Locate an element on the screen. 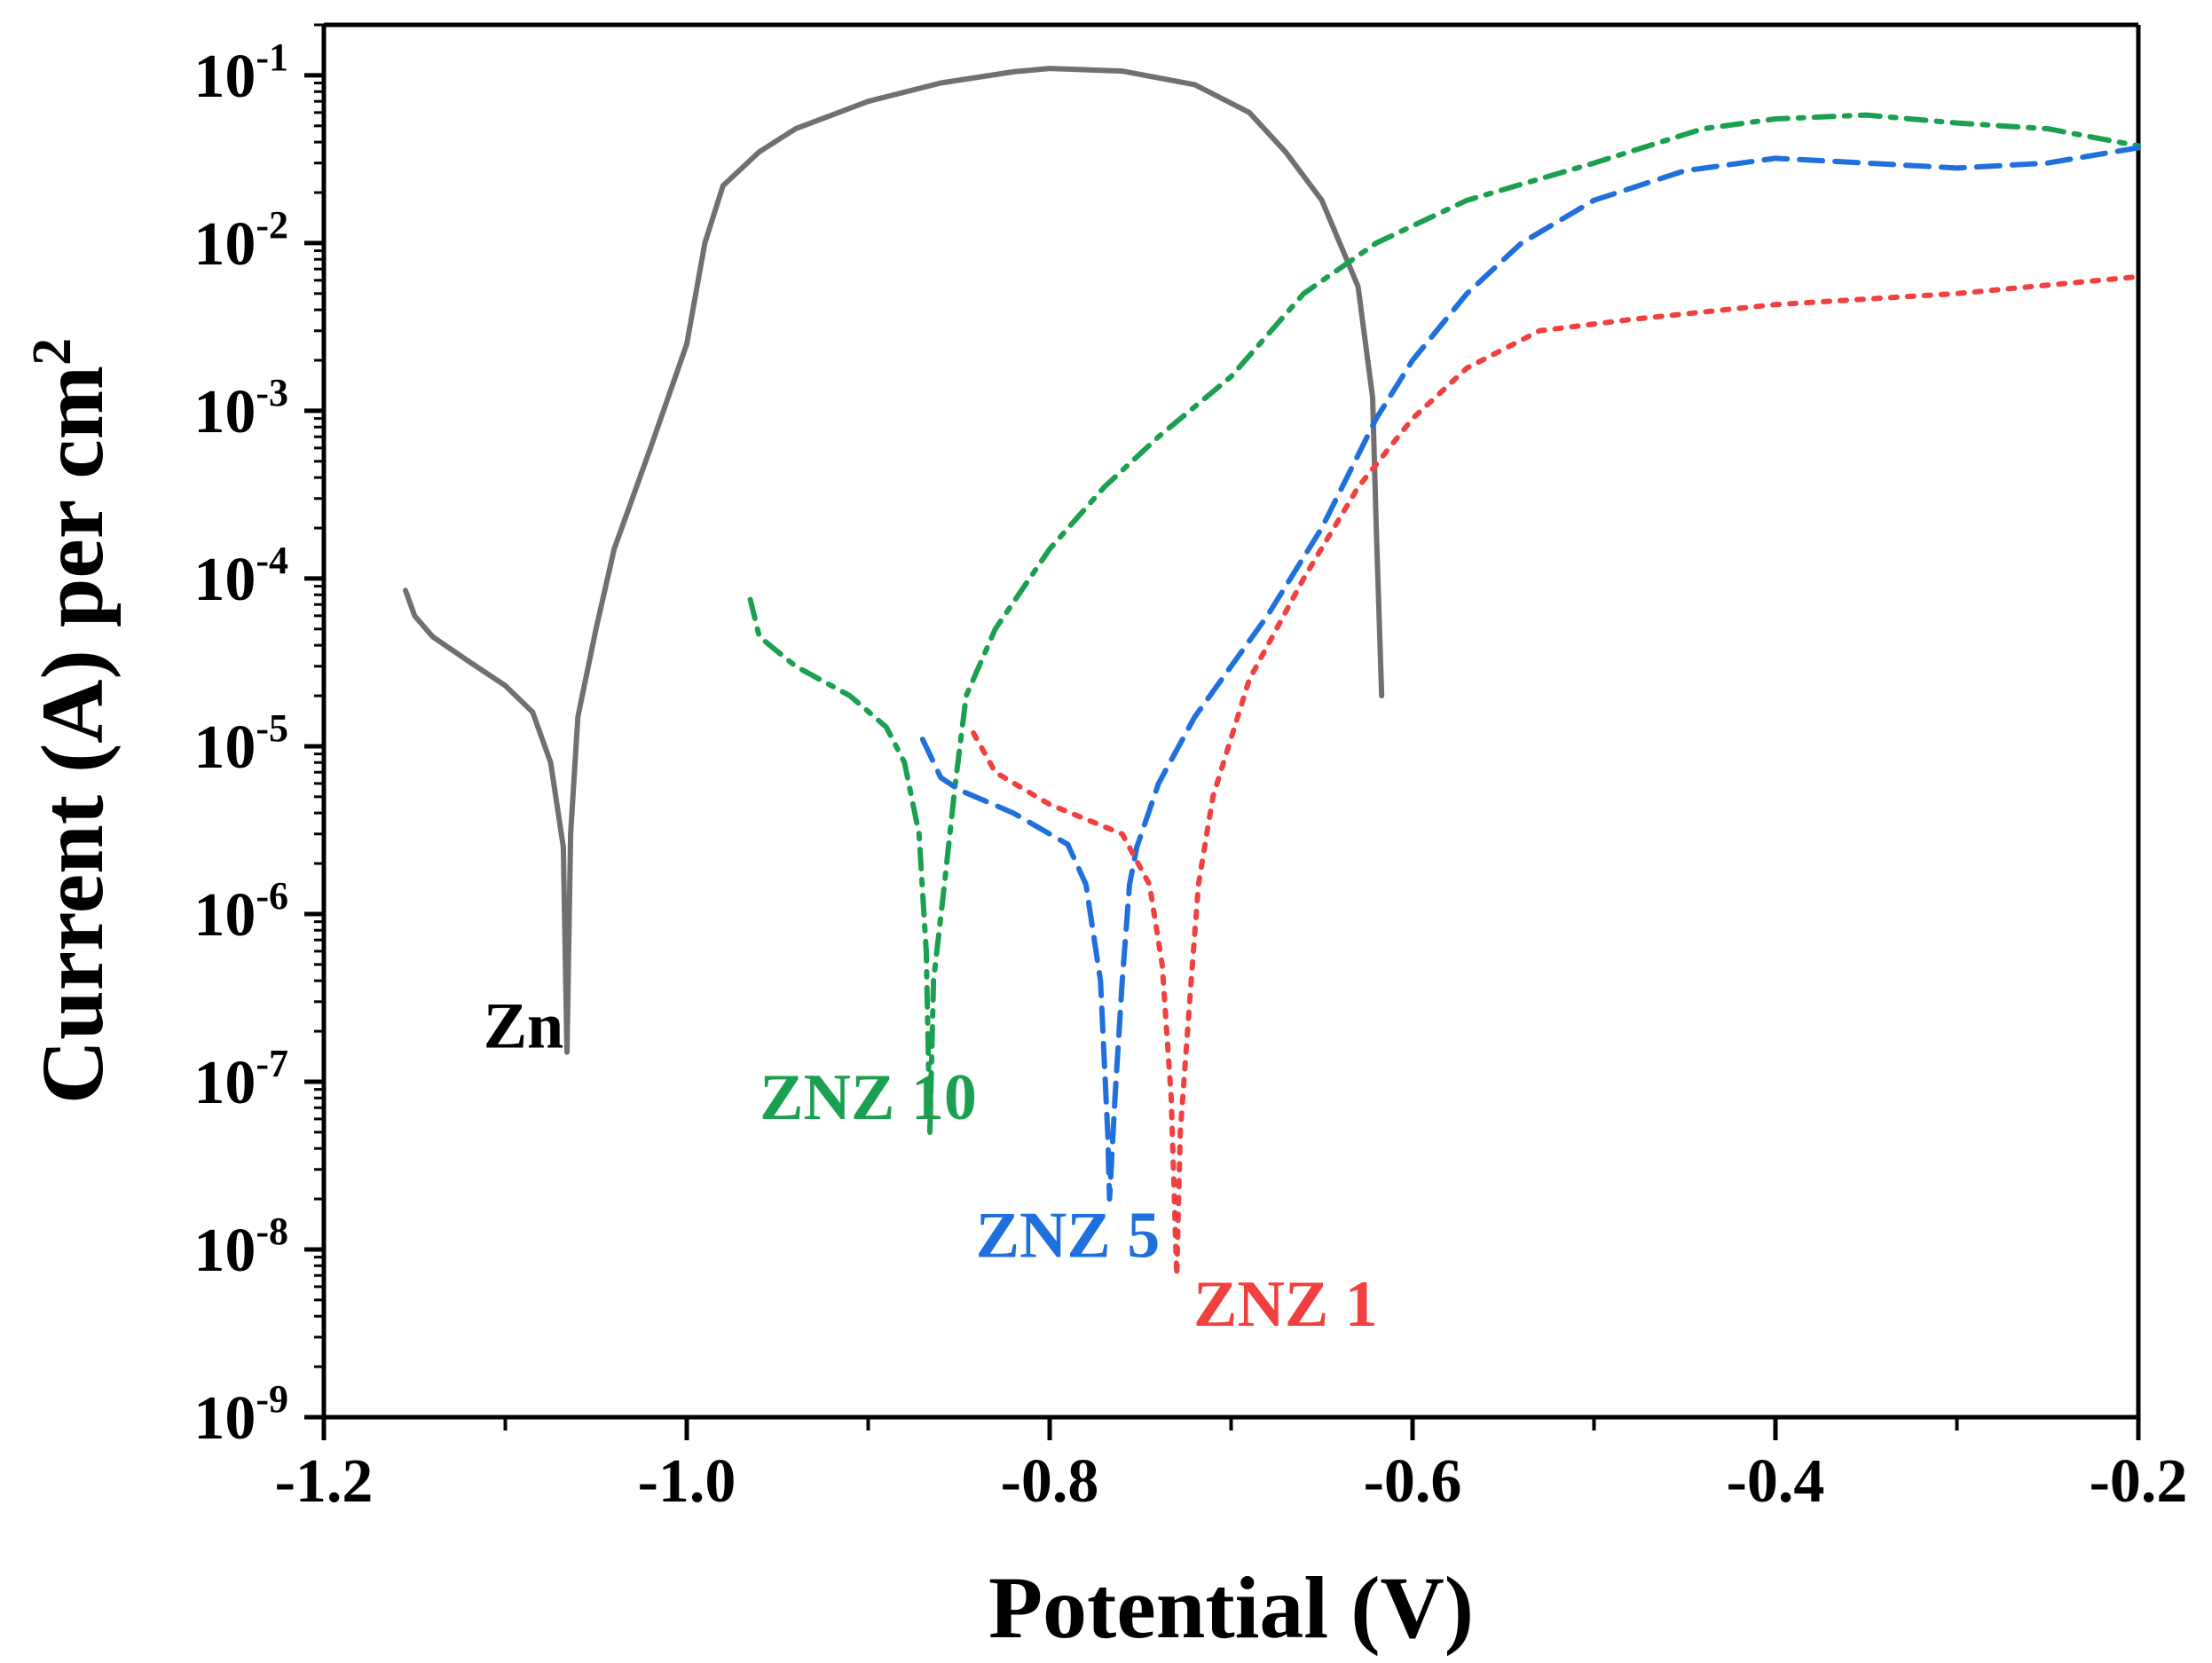 This screenshot has width=2212, height=1663. x-tick-label: -0.4 is located at coordinates (1776, 1481).